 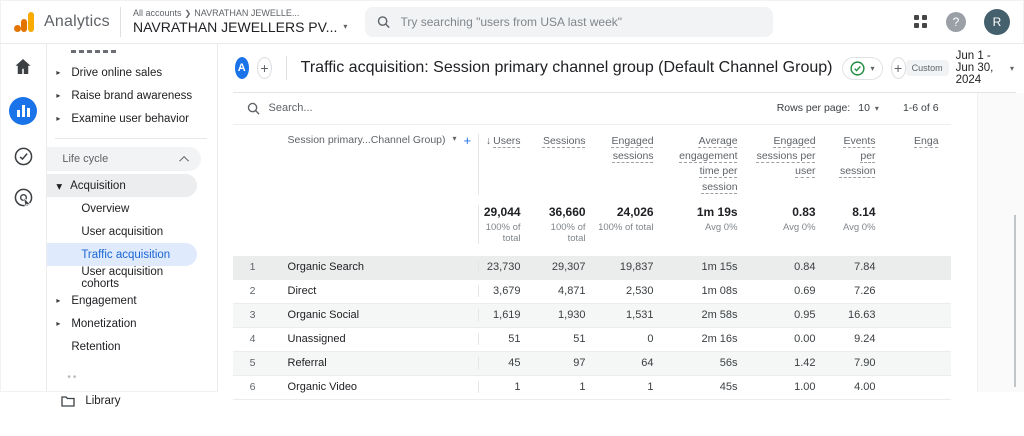 What do you see at coordinates (117, 72) in the screenshot?
I see `sidebar-item-label: Drive online sales` at bounding box center [117, 72].